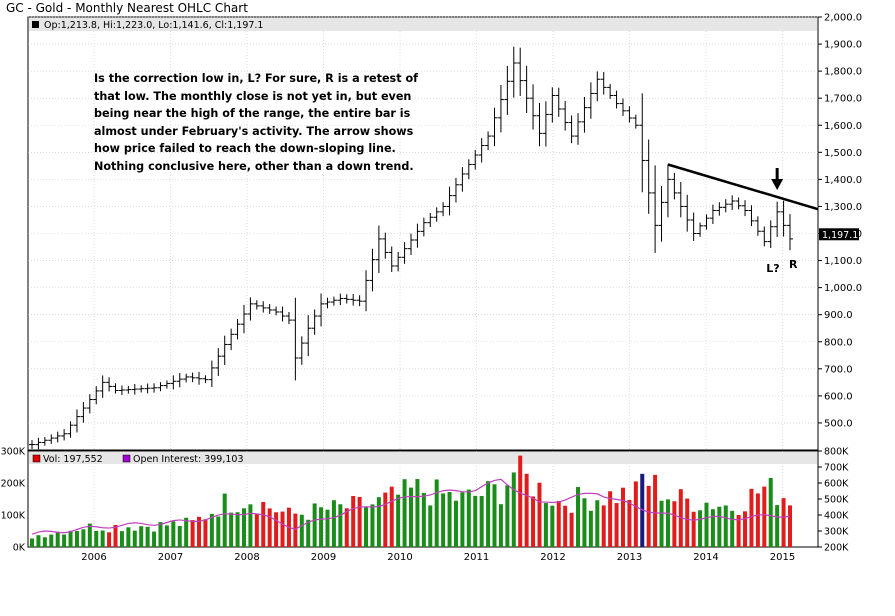  I want to click on price-tick-label: 1,000.0, so click(843, 288).